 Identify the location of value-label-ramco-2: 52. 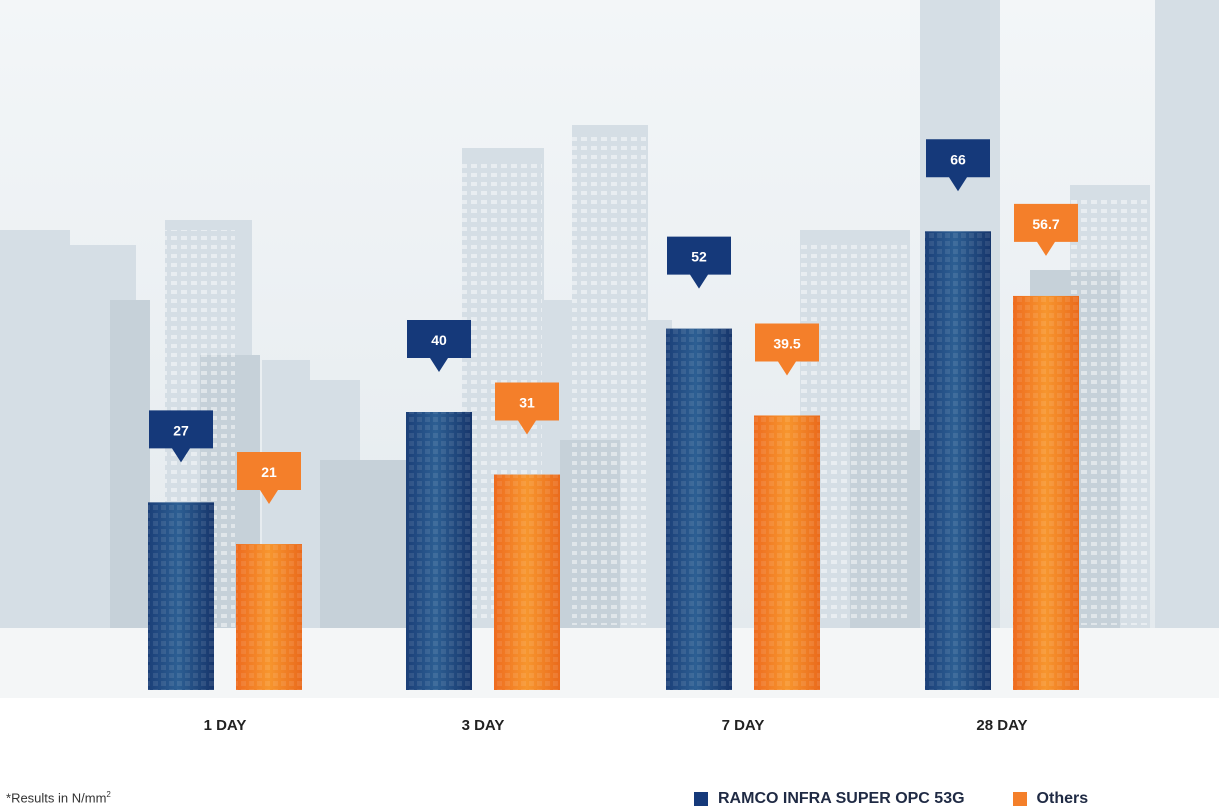
(699, 257).